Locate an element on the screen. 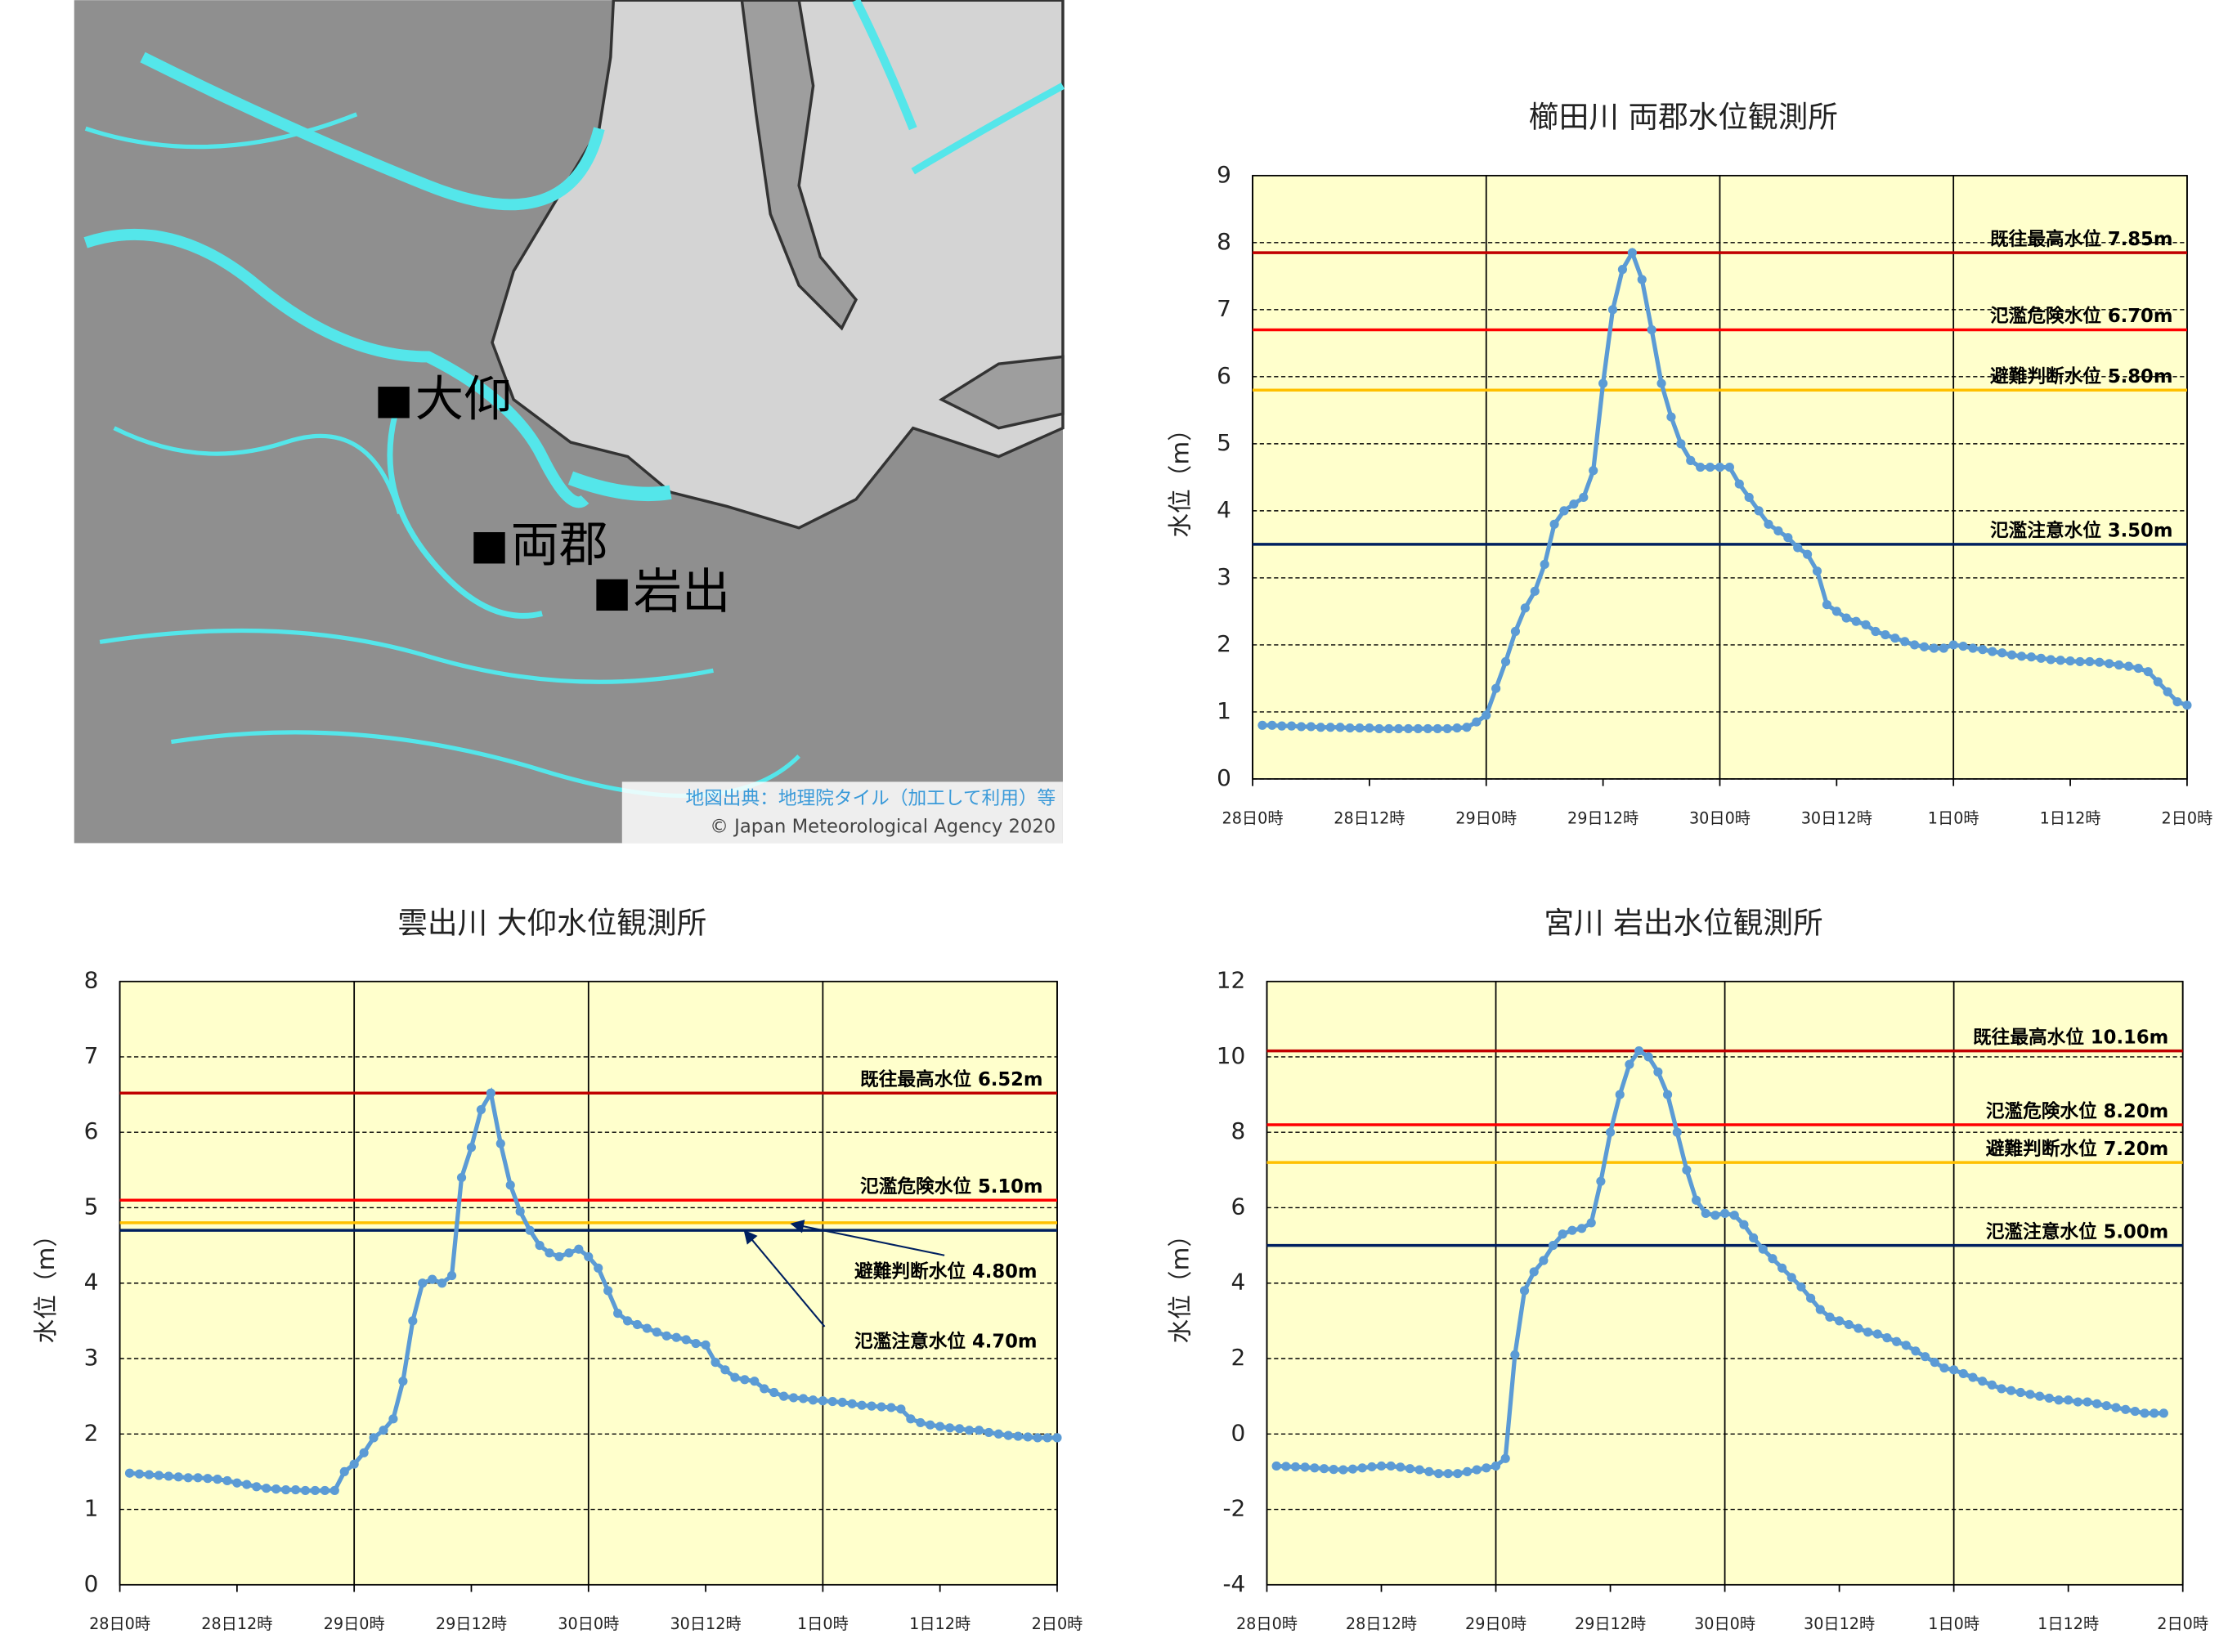 The height and width of the screenshot is (1652, 2237). y-tick-label: 3 is located at coordinates (1224, 576).